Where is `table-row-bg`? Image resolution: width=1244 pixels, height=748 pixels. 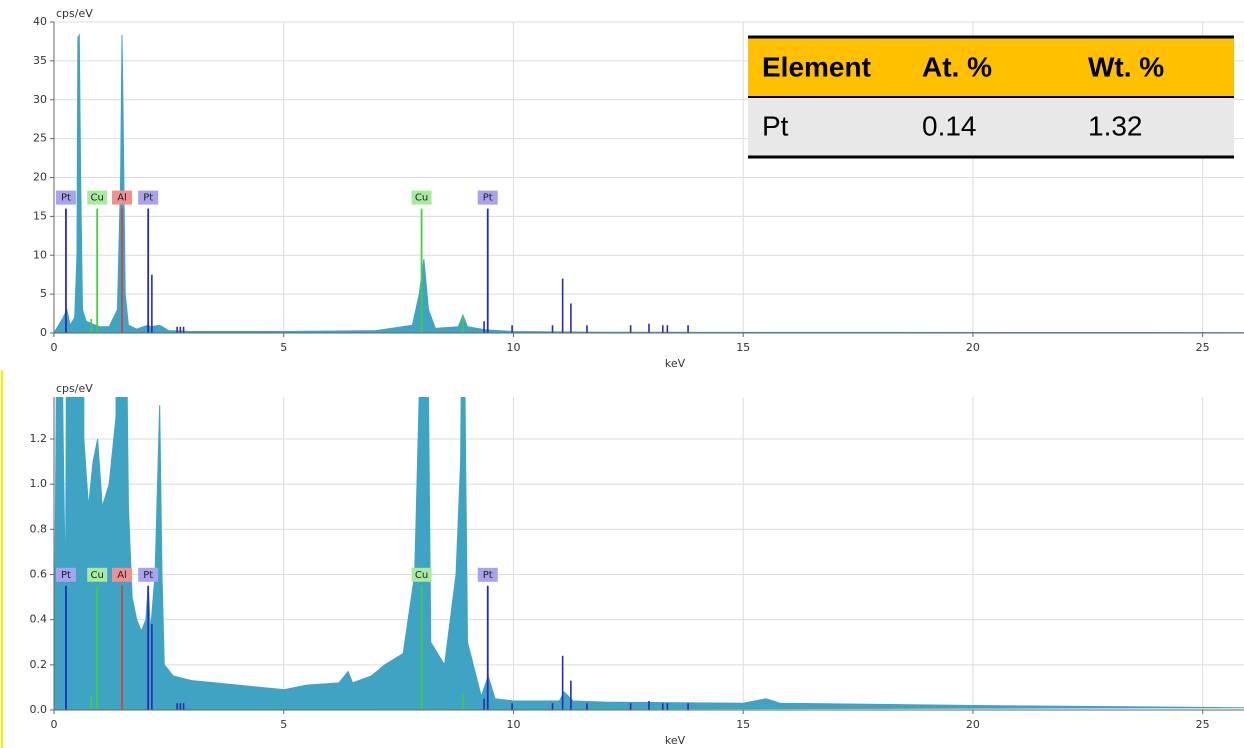
table-row-bg is located at coordinates (991, 127).